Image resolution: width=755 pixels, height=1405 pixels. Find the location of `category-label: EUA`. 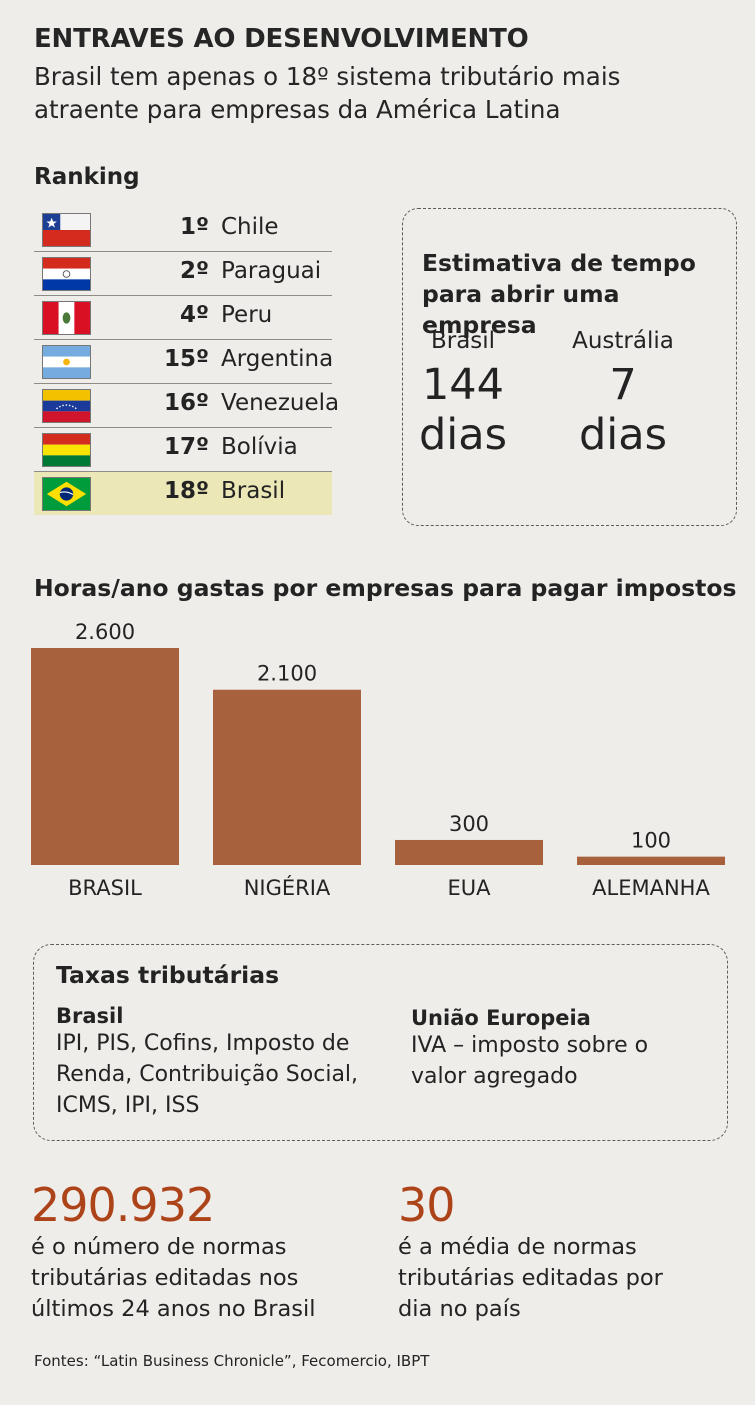

category-label: EUA is located at coordinates (469, 888).